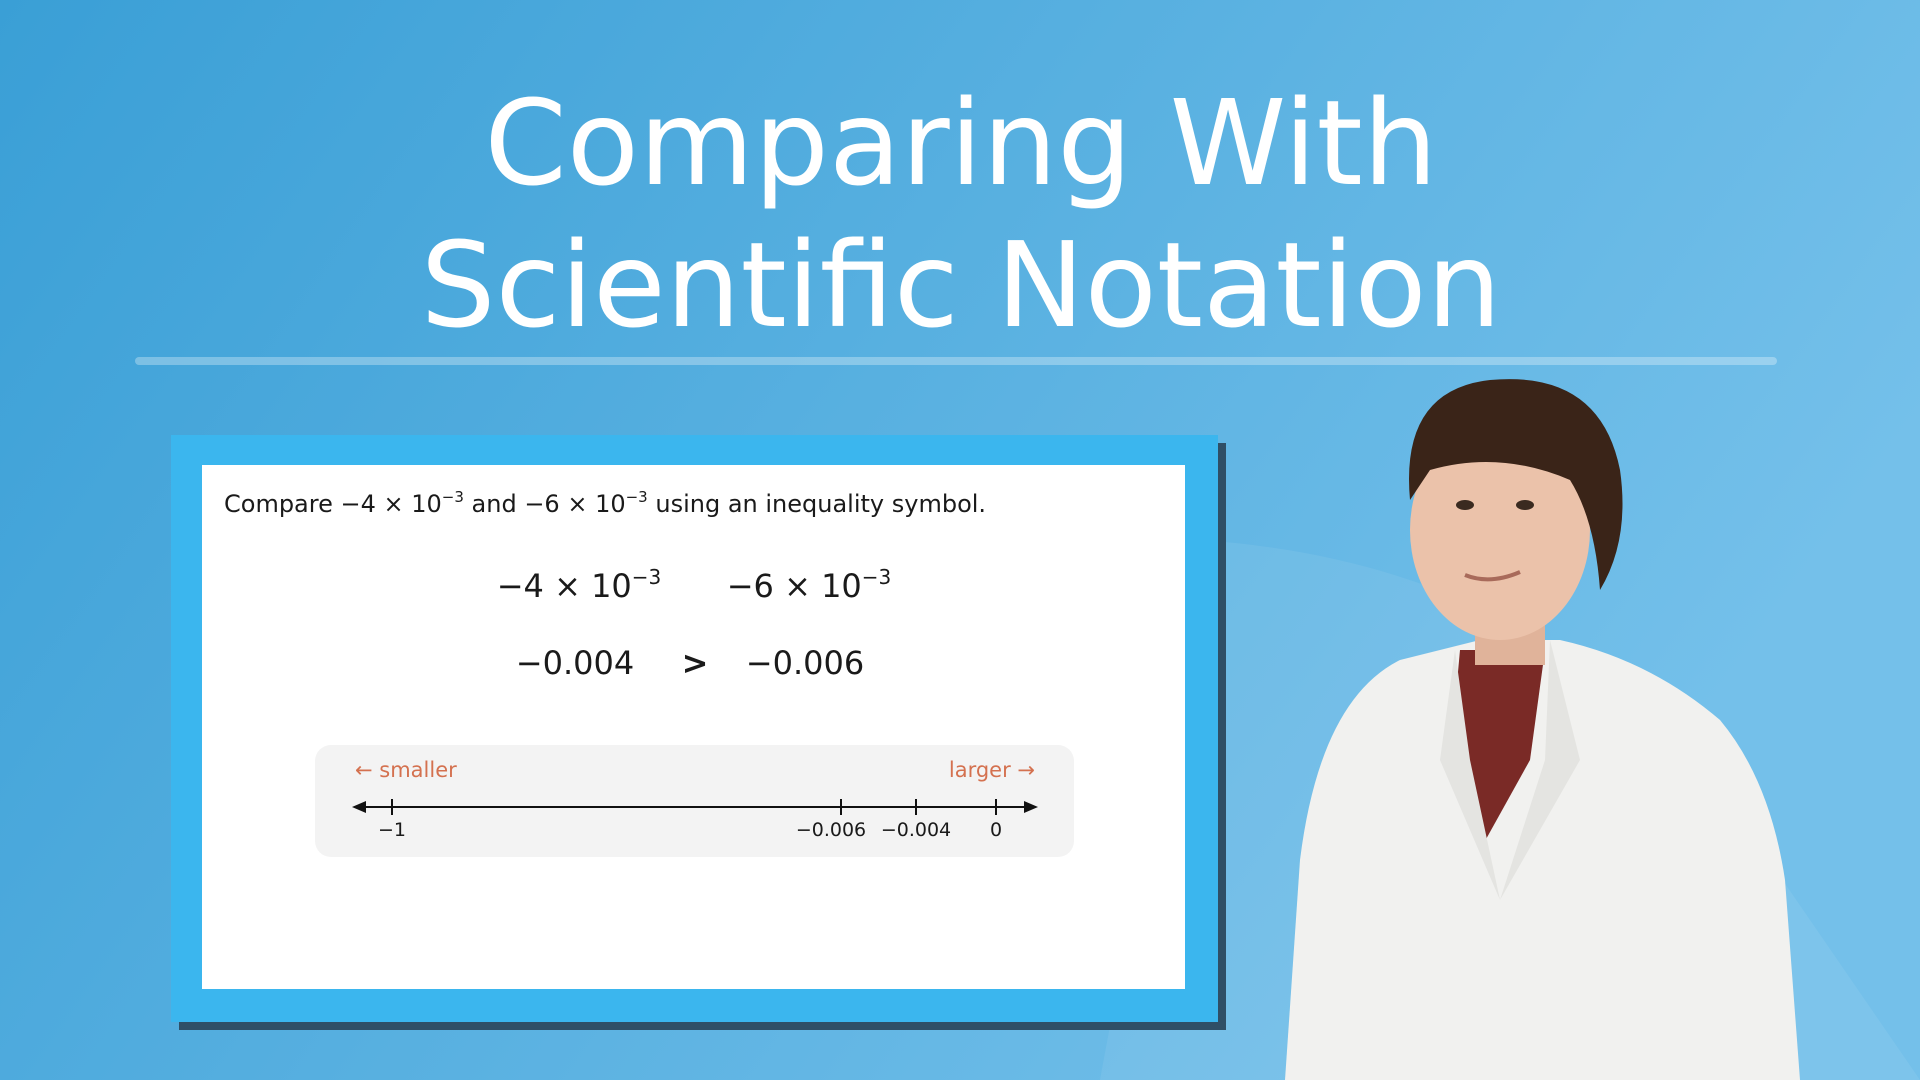 Image resolution: width=1920 pixels, height=1080 pixels. Describe the element at coordinates (817, 504) in the screenshot. I see `prompt-text: using an inequality symbol.` at that location.